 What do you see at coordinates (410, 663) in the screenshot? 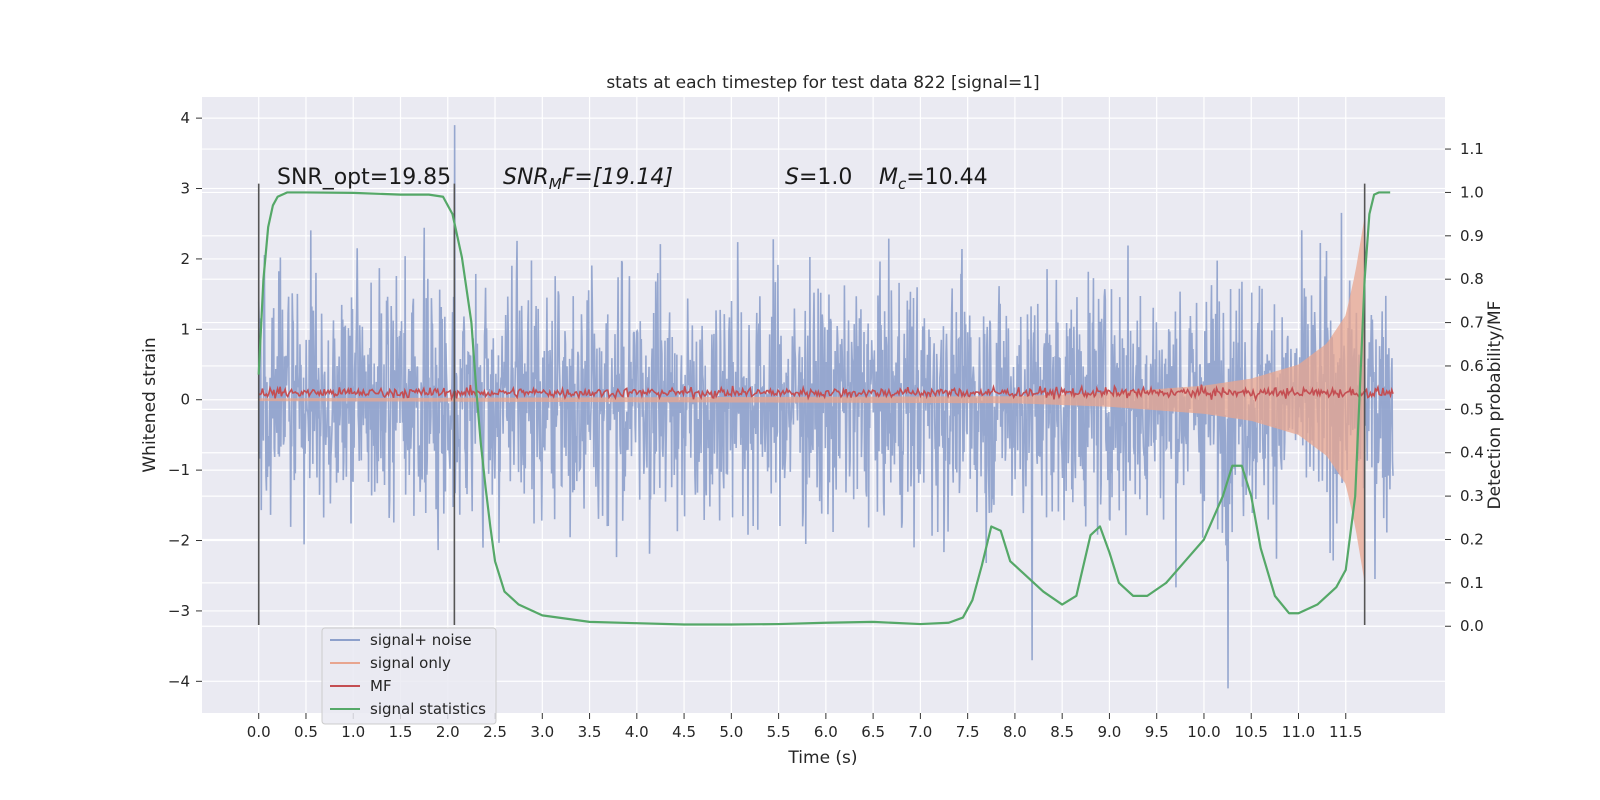
I see `legend-label-signal-only: signal only` at bounding box center [410, 663].